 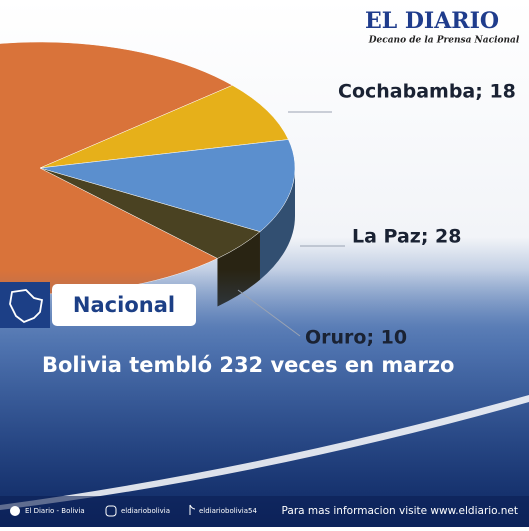 What do you see at coordinates (228, 511) in the screenshot?
I see `footer-tiktok: eldiariobolivia54` at bounding box center [228, 511].